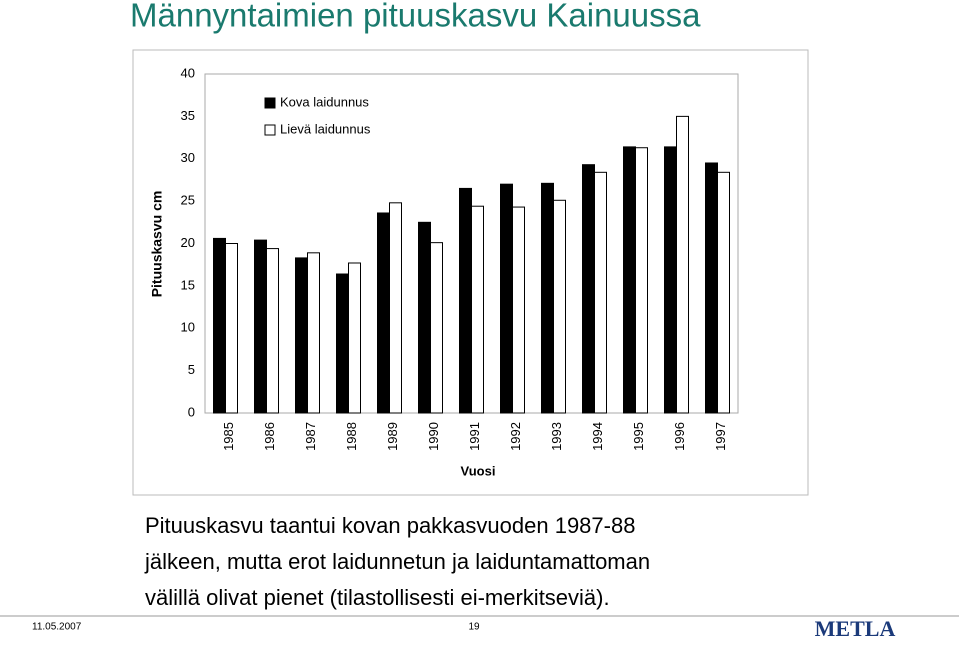 This screenshot has height=650, width=959. Describe the element at coordinates (855, 628) in the screenshot. I see `footer-logo: METLA` at that location.